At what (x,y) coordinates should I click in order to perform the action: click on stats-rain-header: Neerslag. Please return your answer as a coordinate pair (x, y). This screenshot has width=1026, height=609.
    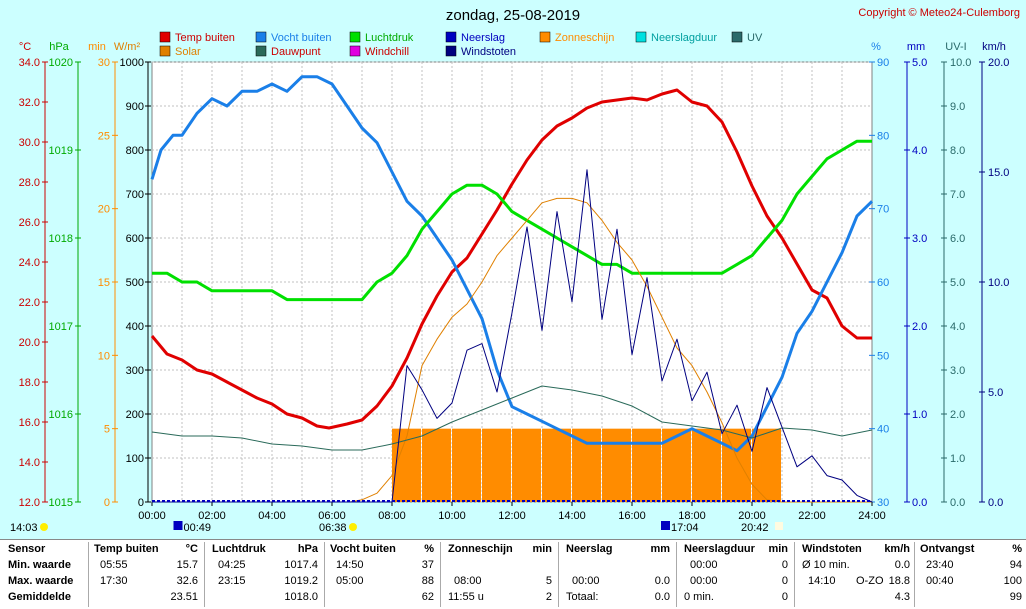
    Looking at the image, I should click on (589, 549).